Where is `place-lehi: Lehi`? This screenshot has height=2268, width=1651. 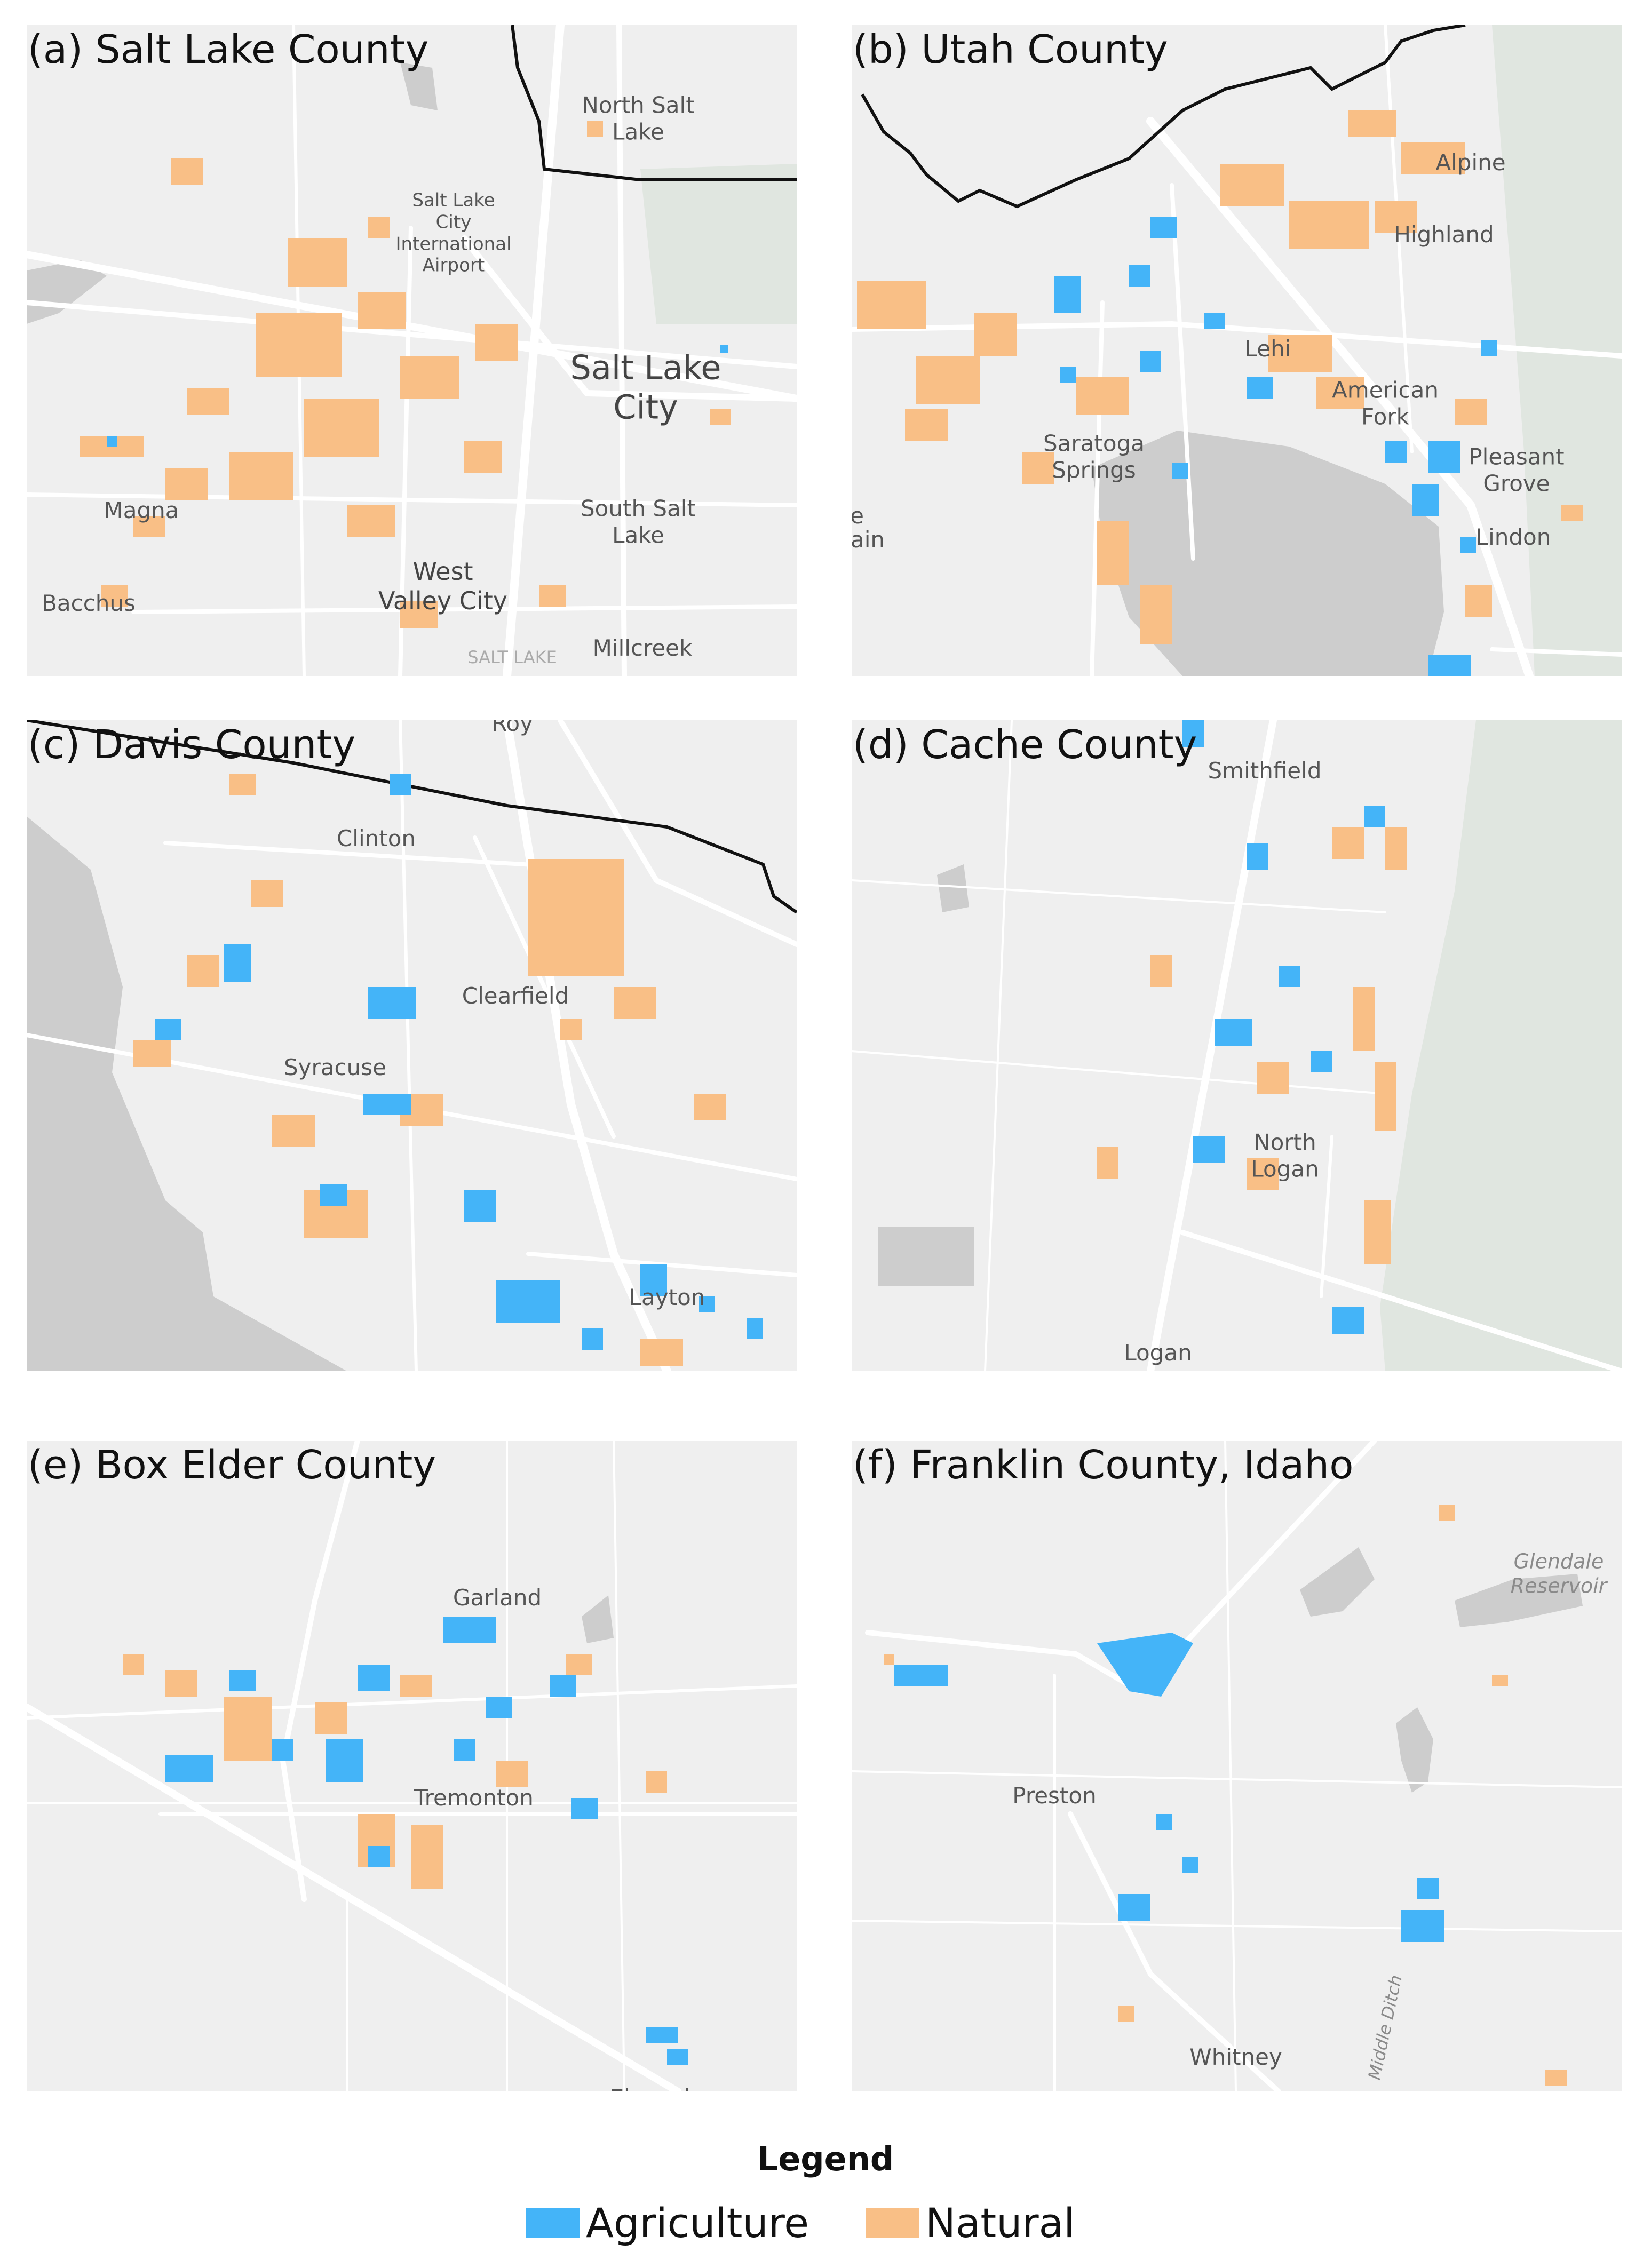 place-lehi: Lehi is located at coordinates (1267, 349).